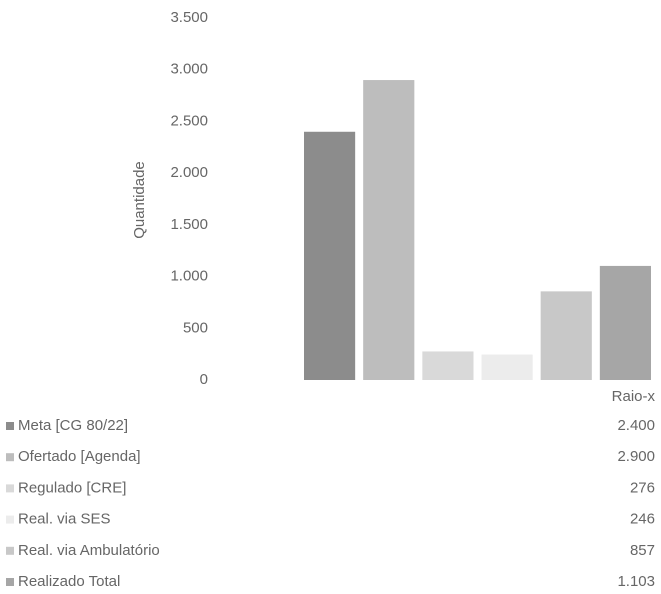  I want to click on legend-label: Meta [CG 80/22], so click(73, 425).